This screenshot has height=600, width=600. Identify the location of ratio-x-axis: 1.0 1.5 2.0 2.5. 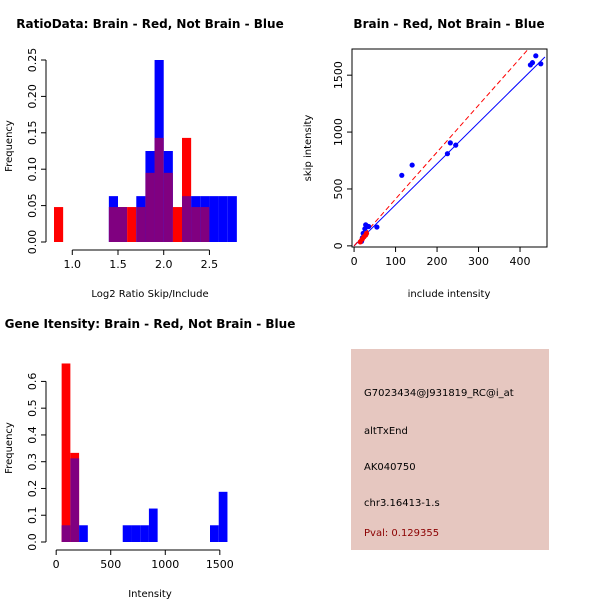
(141, 260).